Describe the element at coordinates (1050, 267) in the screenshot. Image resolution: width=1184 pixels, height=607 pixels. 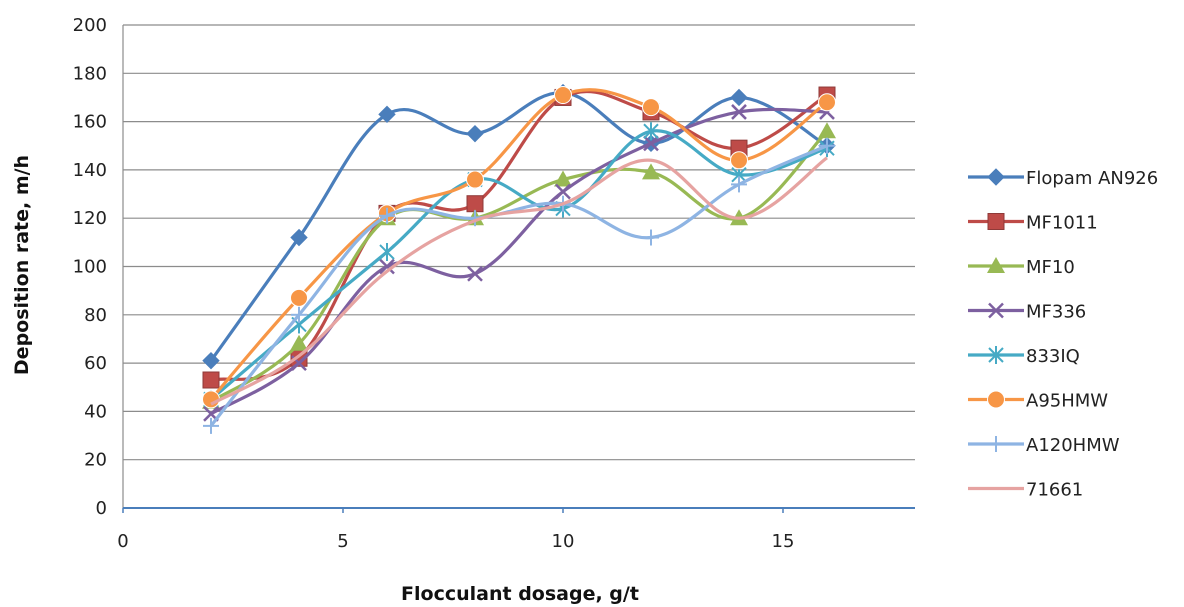
I see `legend-label: MF10` at that location.